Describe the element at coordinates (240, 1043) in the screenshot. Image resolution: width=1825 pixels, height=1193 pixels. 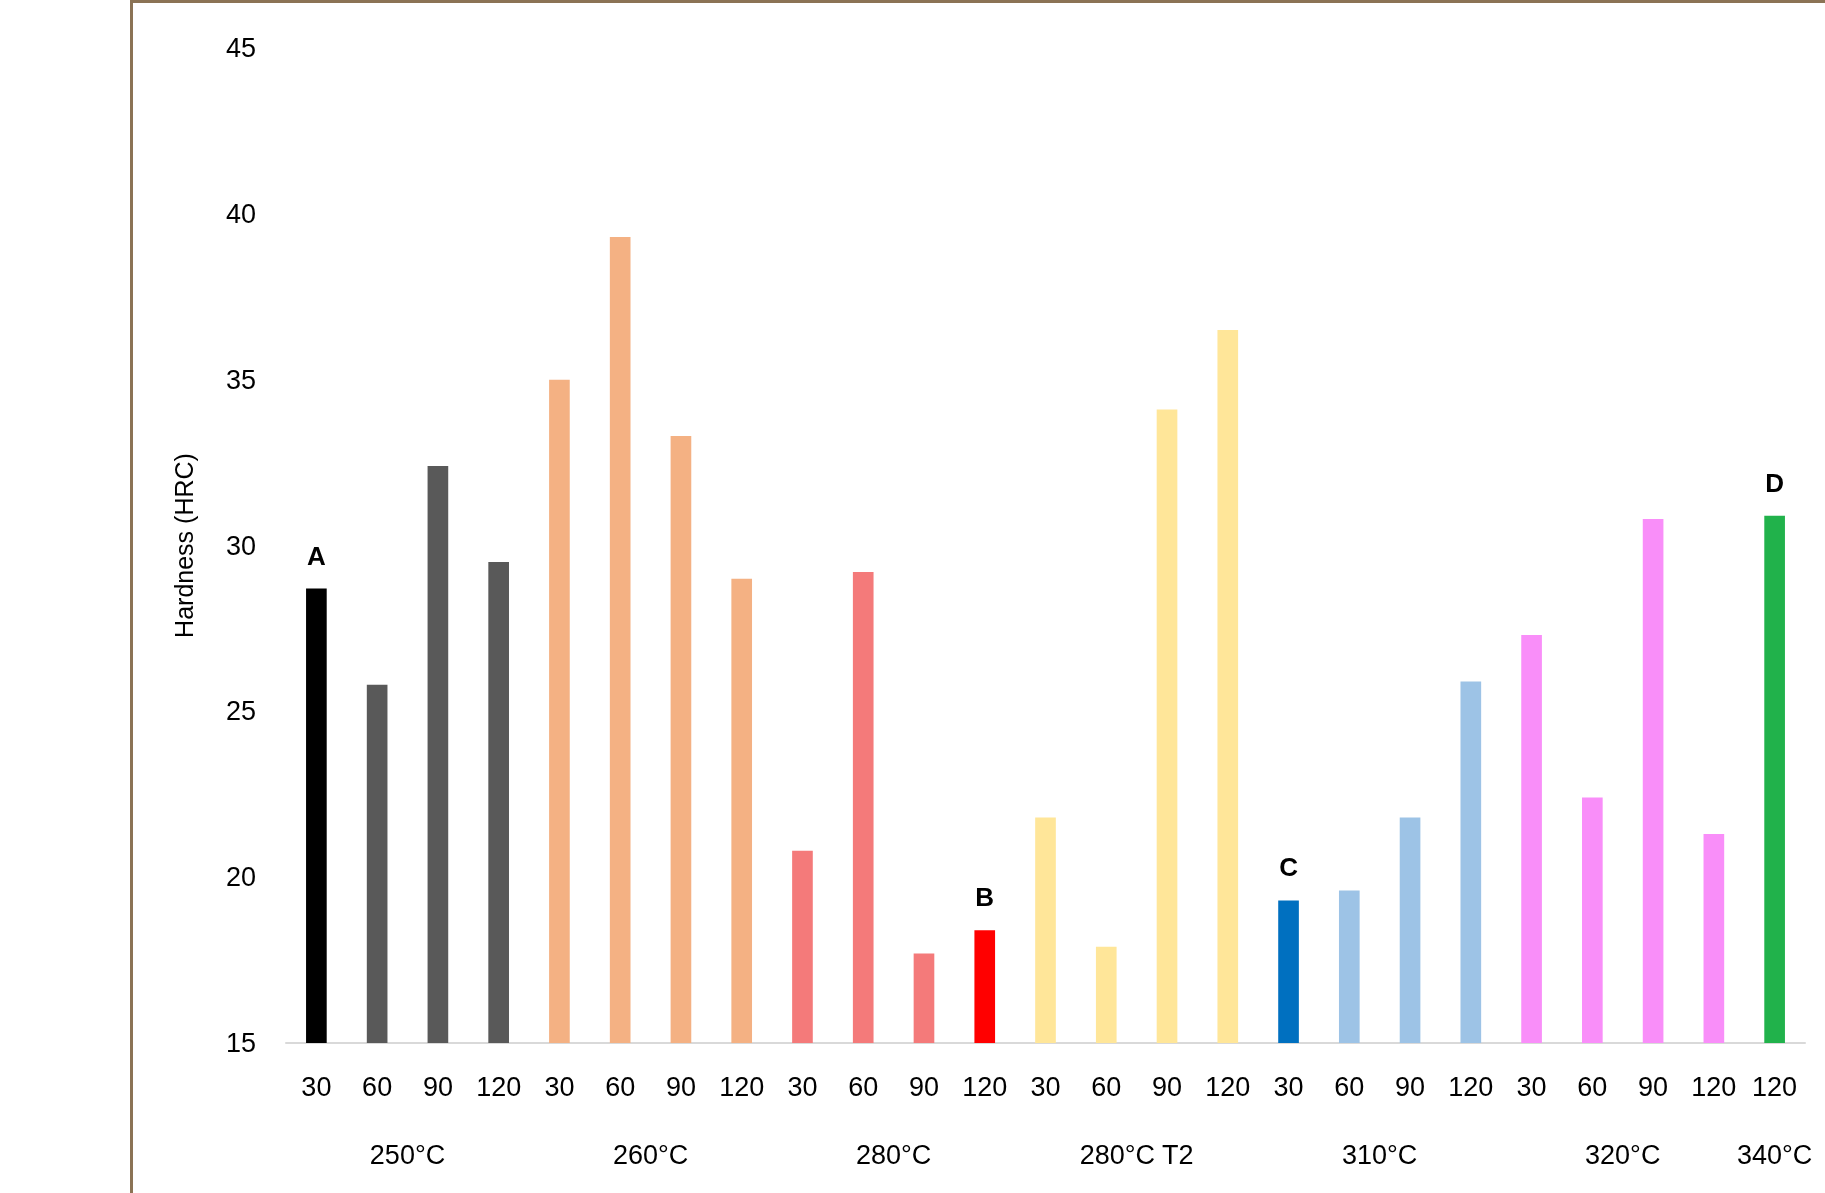
I see `y-tick-label: 15` at that location.